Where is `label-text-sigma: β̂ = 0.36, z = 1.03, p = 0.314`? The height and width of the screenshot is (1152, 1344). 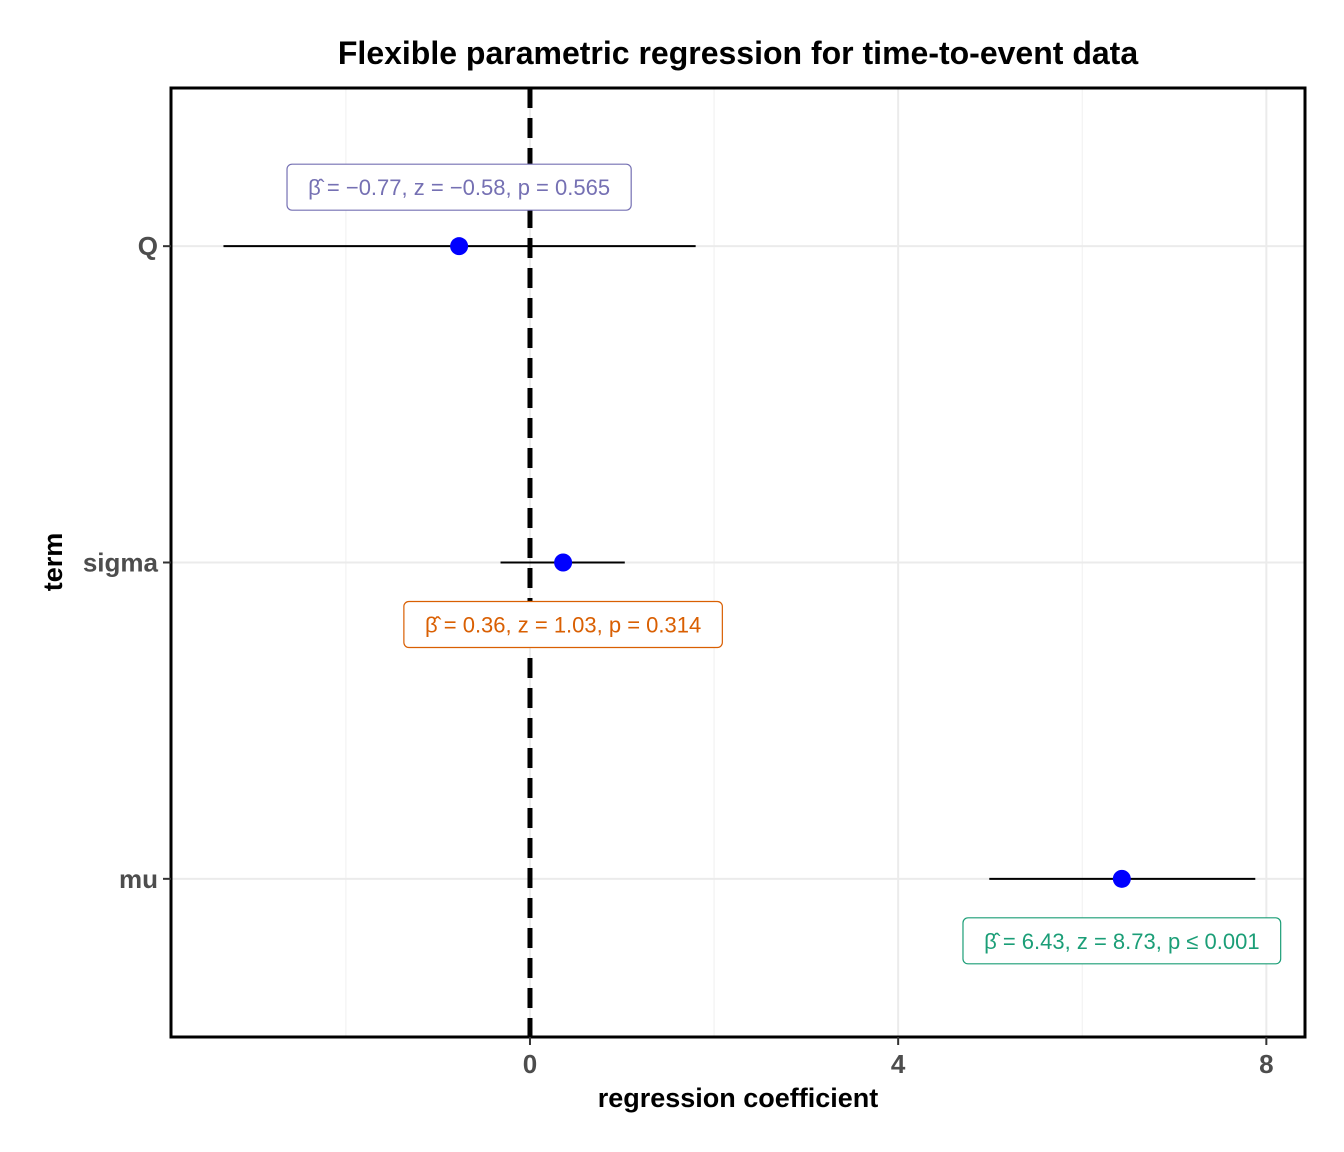
label-text-sigma: β̂ = 0.36, z = 1.03, p = 0.314 is located at coordinates (563, 625).